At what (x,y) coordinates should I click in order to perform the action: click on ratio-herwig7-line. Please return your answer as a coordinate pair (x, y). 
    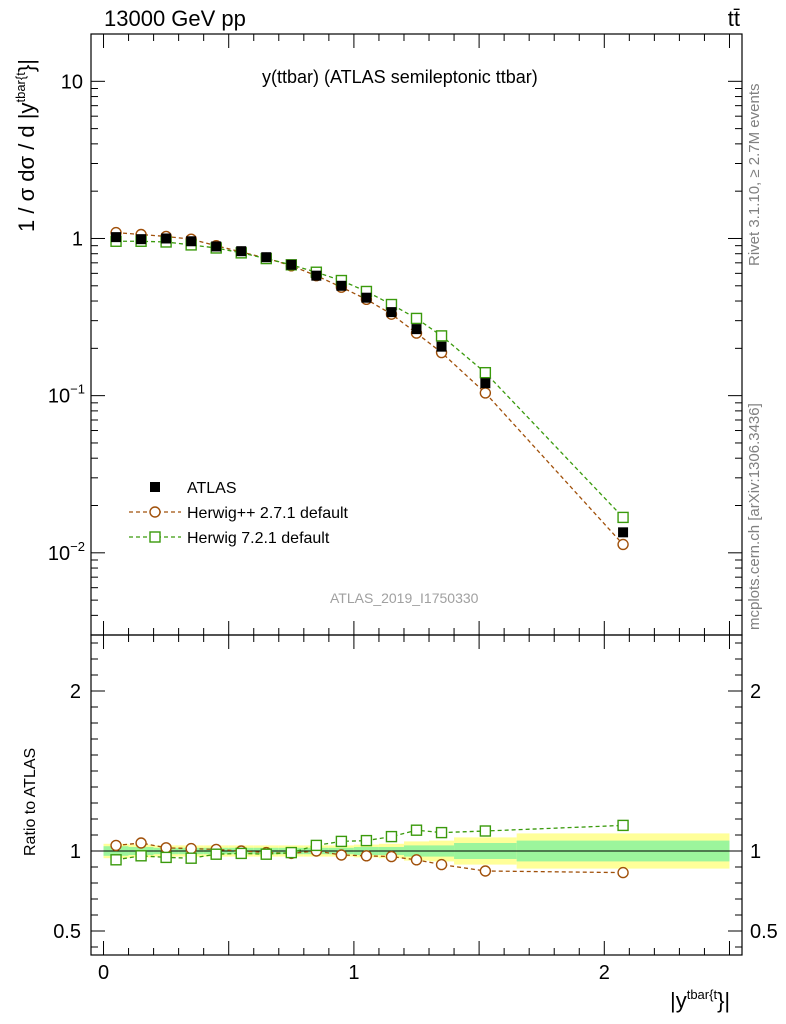
    Looking at the image, I should click on (369, 842).